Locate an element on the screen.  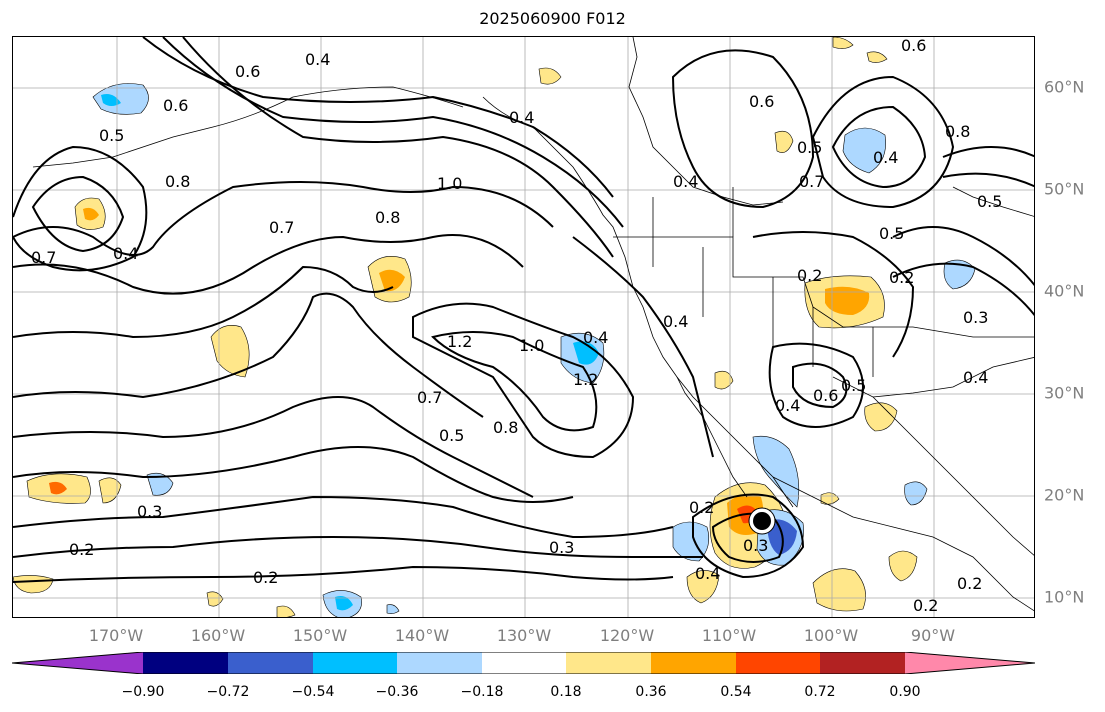
colorbar-tick-label: −0.90 is located at coordinates (143, 692).